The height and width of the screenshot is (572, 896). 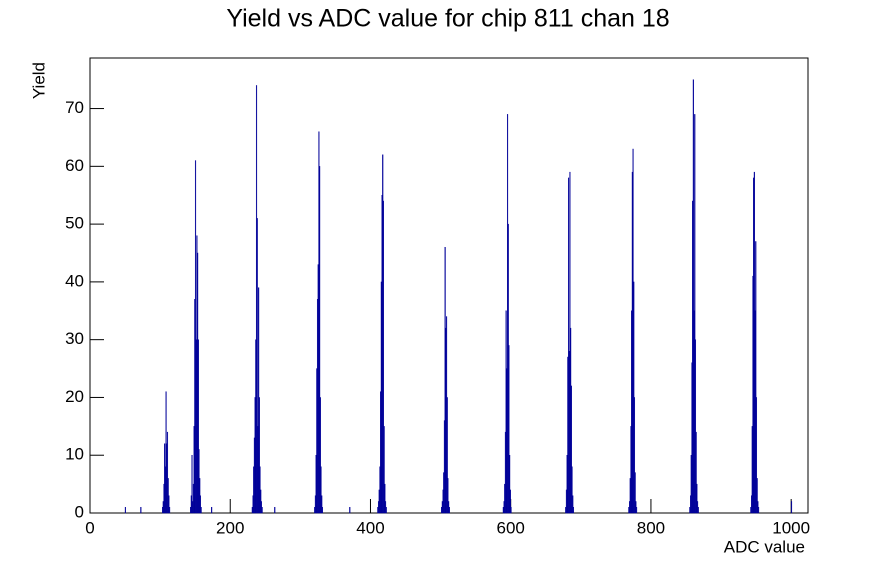 I want to click on y-axis-label: Yield, so click(x=38, y=80).